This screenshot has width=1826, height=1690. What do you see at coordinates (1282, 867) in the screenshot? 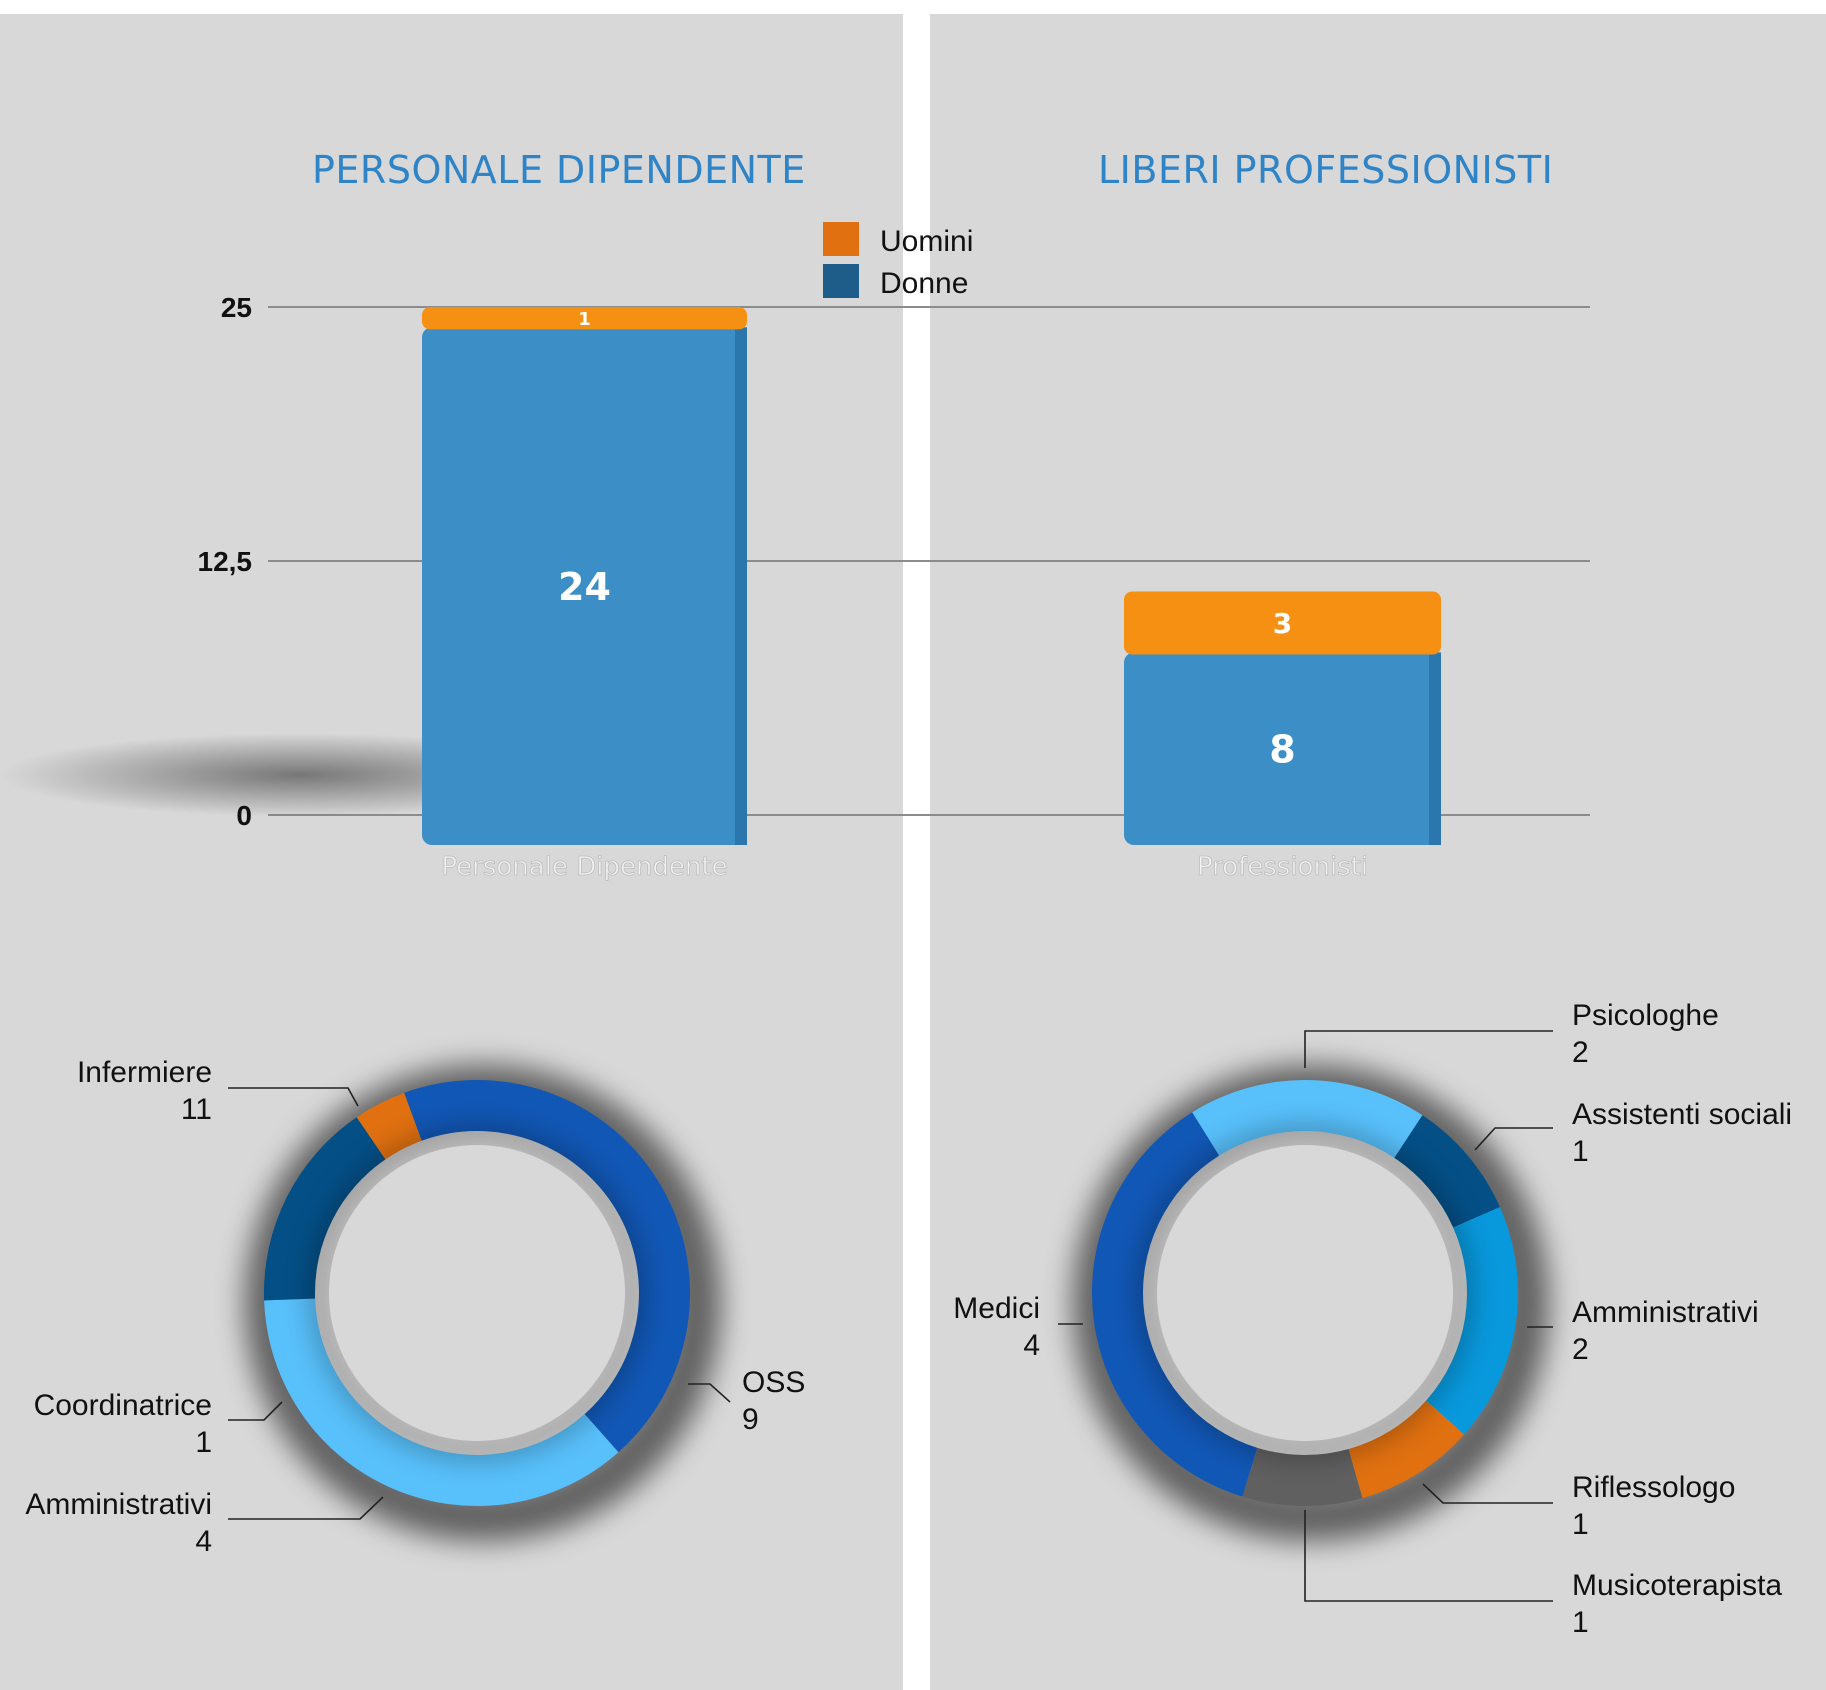
I see `x-category-label: Professionisti` at bounding box center [1282, 867].